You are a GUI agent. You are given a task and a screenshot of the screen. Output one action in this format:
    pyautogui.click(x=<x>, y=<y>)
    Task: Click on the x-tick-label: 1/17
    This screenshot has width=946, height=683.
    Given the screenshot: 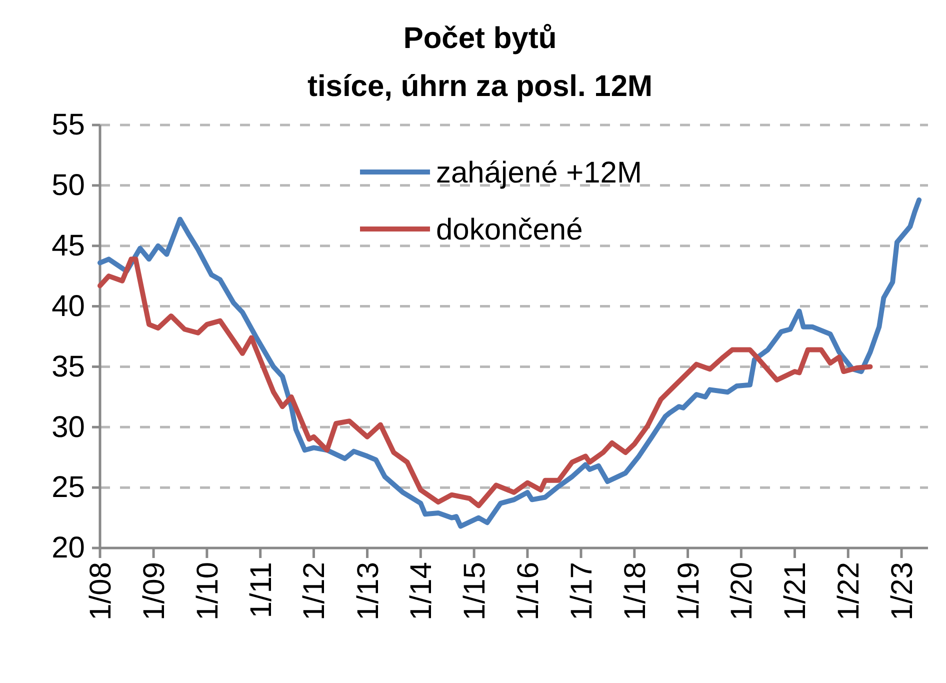 What is the action you would take?
    pyautogui.click(x=582, y=591)
    